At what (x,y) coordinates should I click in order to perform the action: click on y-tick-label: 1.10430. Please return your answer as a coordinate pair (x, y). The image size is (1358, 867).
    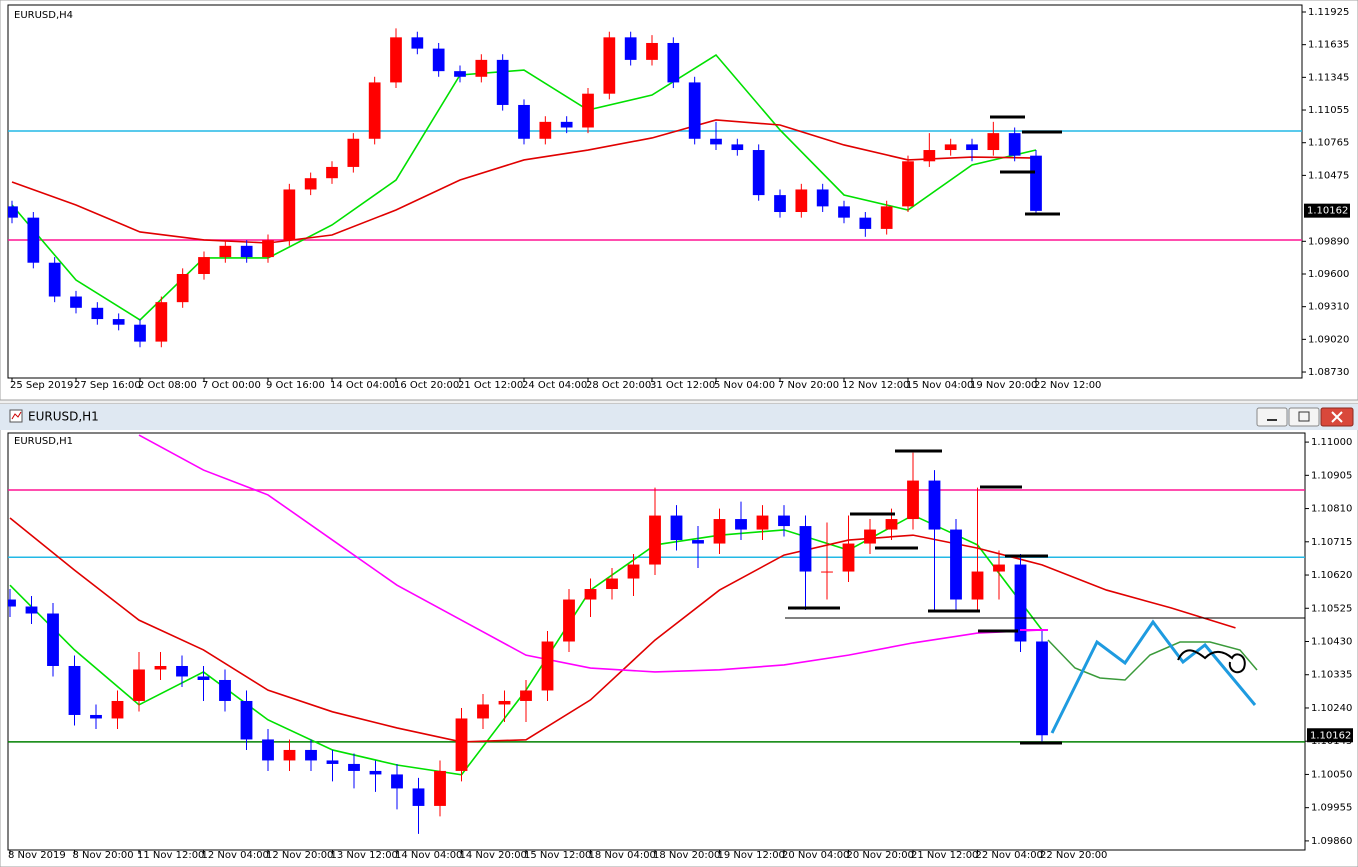
    Looking at the image, I should click on (1331, 642).